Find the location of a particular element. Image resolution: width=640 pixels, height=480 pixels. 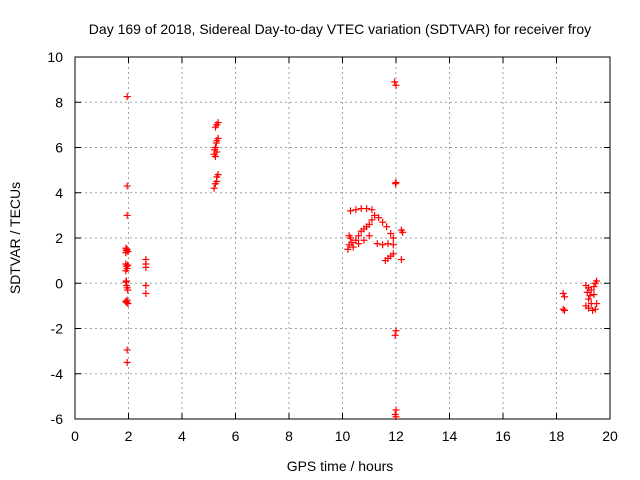

y-tick-label: -2 is located at coordinates (57, 329).